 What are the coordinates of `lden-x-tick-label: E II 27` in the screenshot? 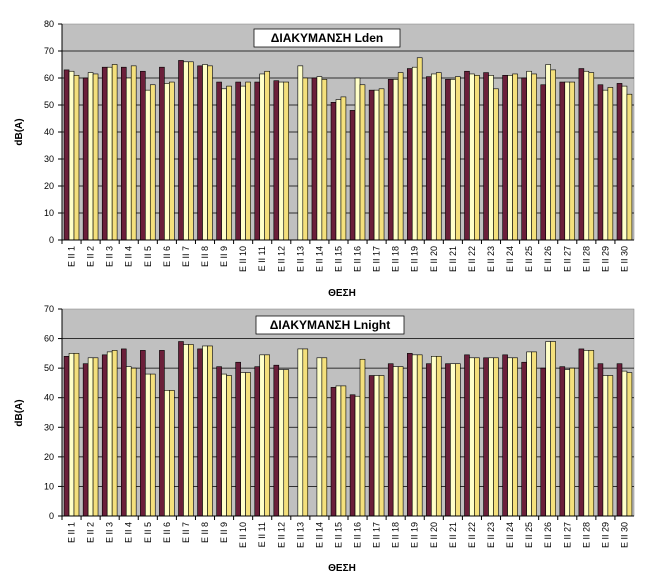 It's located at (567, 259).